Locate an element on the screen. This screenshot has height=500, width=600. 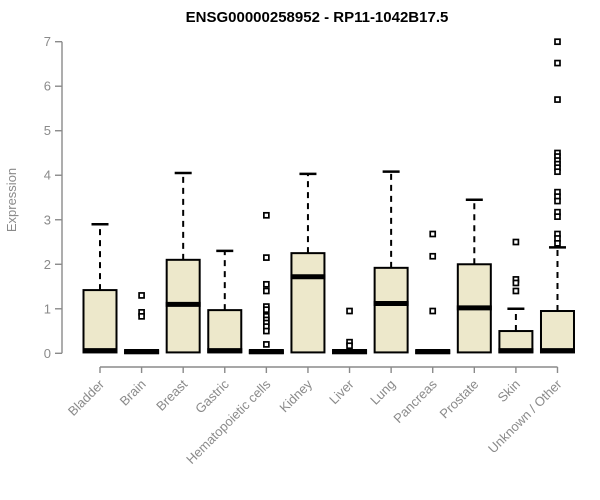
y-axis-label: Expression is located at coordinates (11, 200).